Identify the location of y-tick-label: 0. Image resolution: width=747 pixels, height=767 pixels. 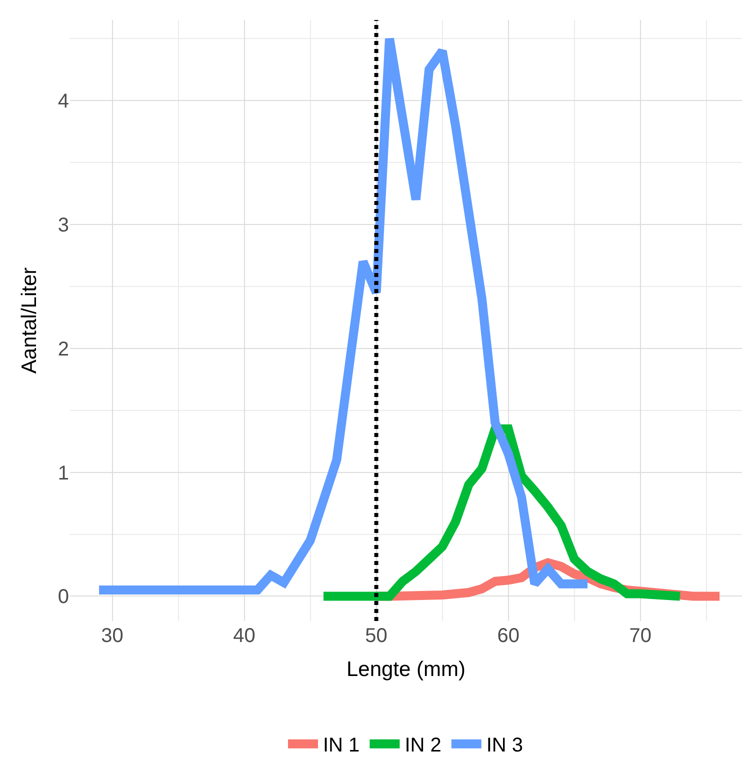
(63, 597).